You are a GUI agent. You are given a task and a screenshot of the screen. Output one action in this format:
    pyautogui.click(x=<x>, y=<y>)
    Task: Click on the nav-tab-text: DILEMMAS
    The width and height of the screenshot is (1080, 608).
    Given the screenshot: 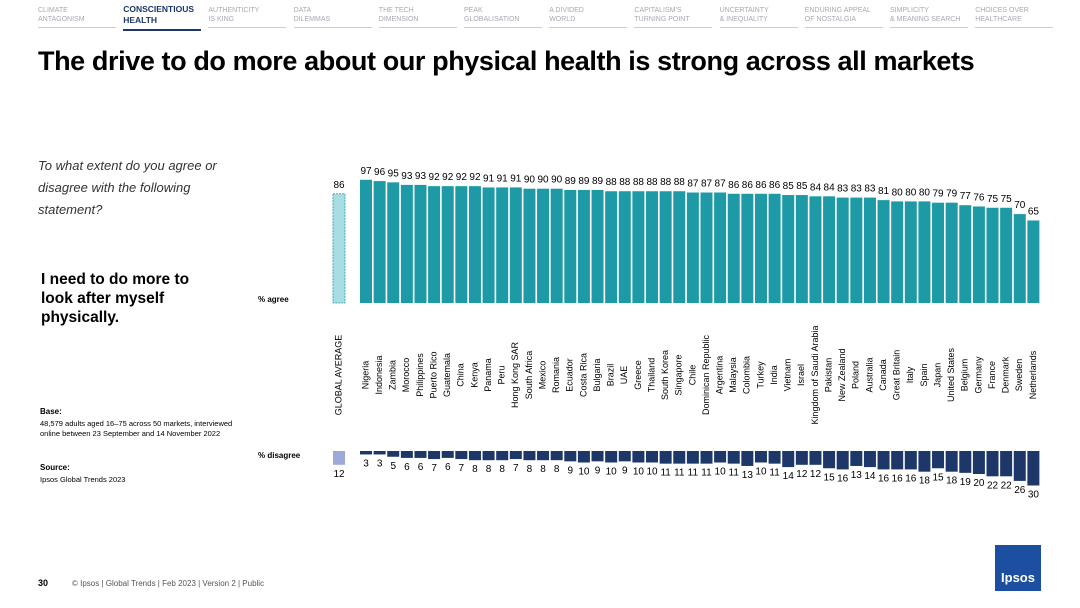 What is the action you would take?
    pyautogui.click(x=312, y=19)
    